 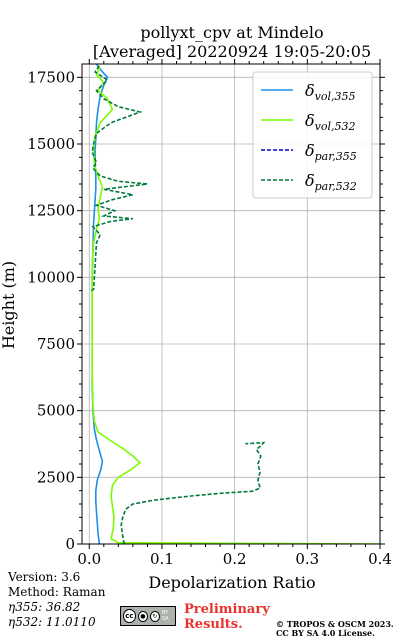 I want to click on sa-icon: ↻, so click(x=154, y=616).